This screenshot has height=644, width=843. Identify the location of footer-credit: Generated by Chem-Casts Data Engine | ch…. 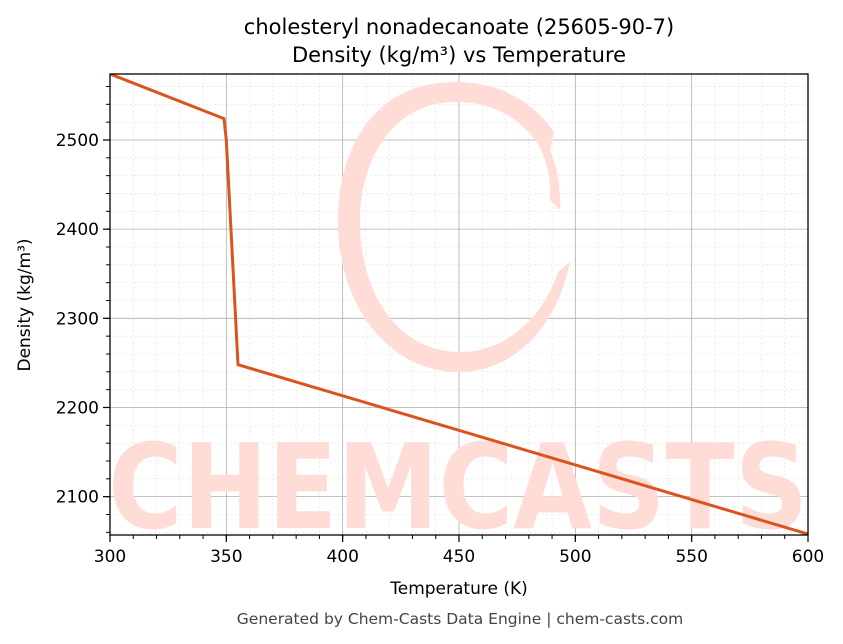
(460, 619).